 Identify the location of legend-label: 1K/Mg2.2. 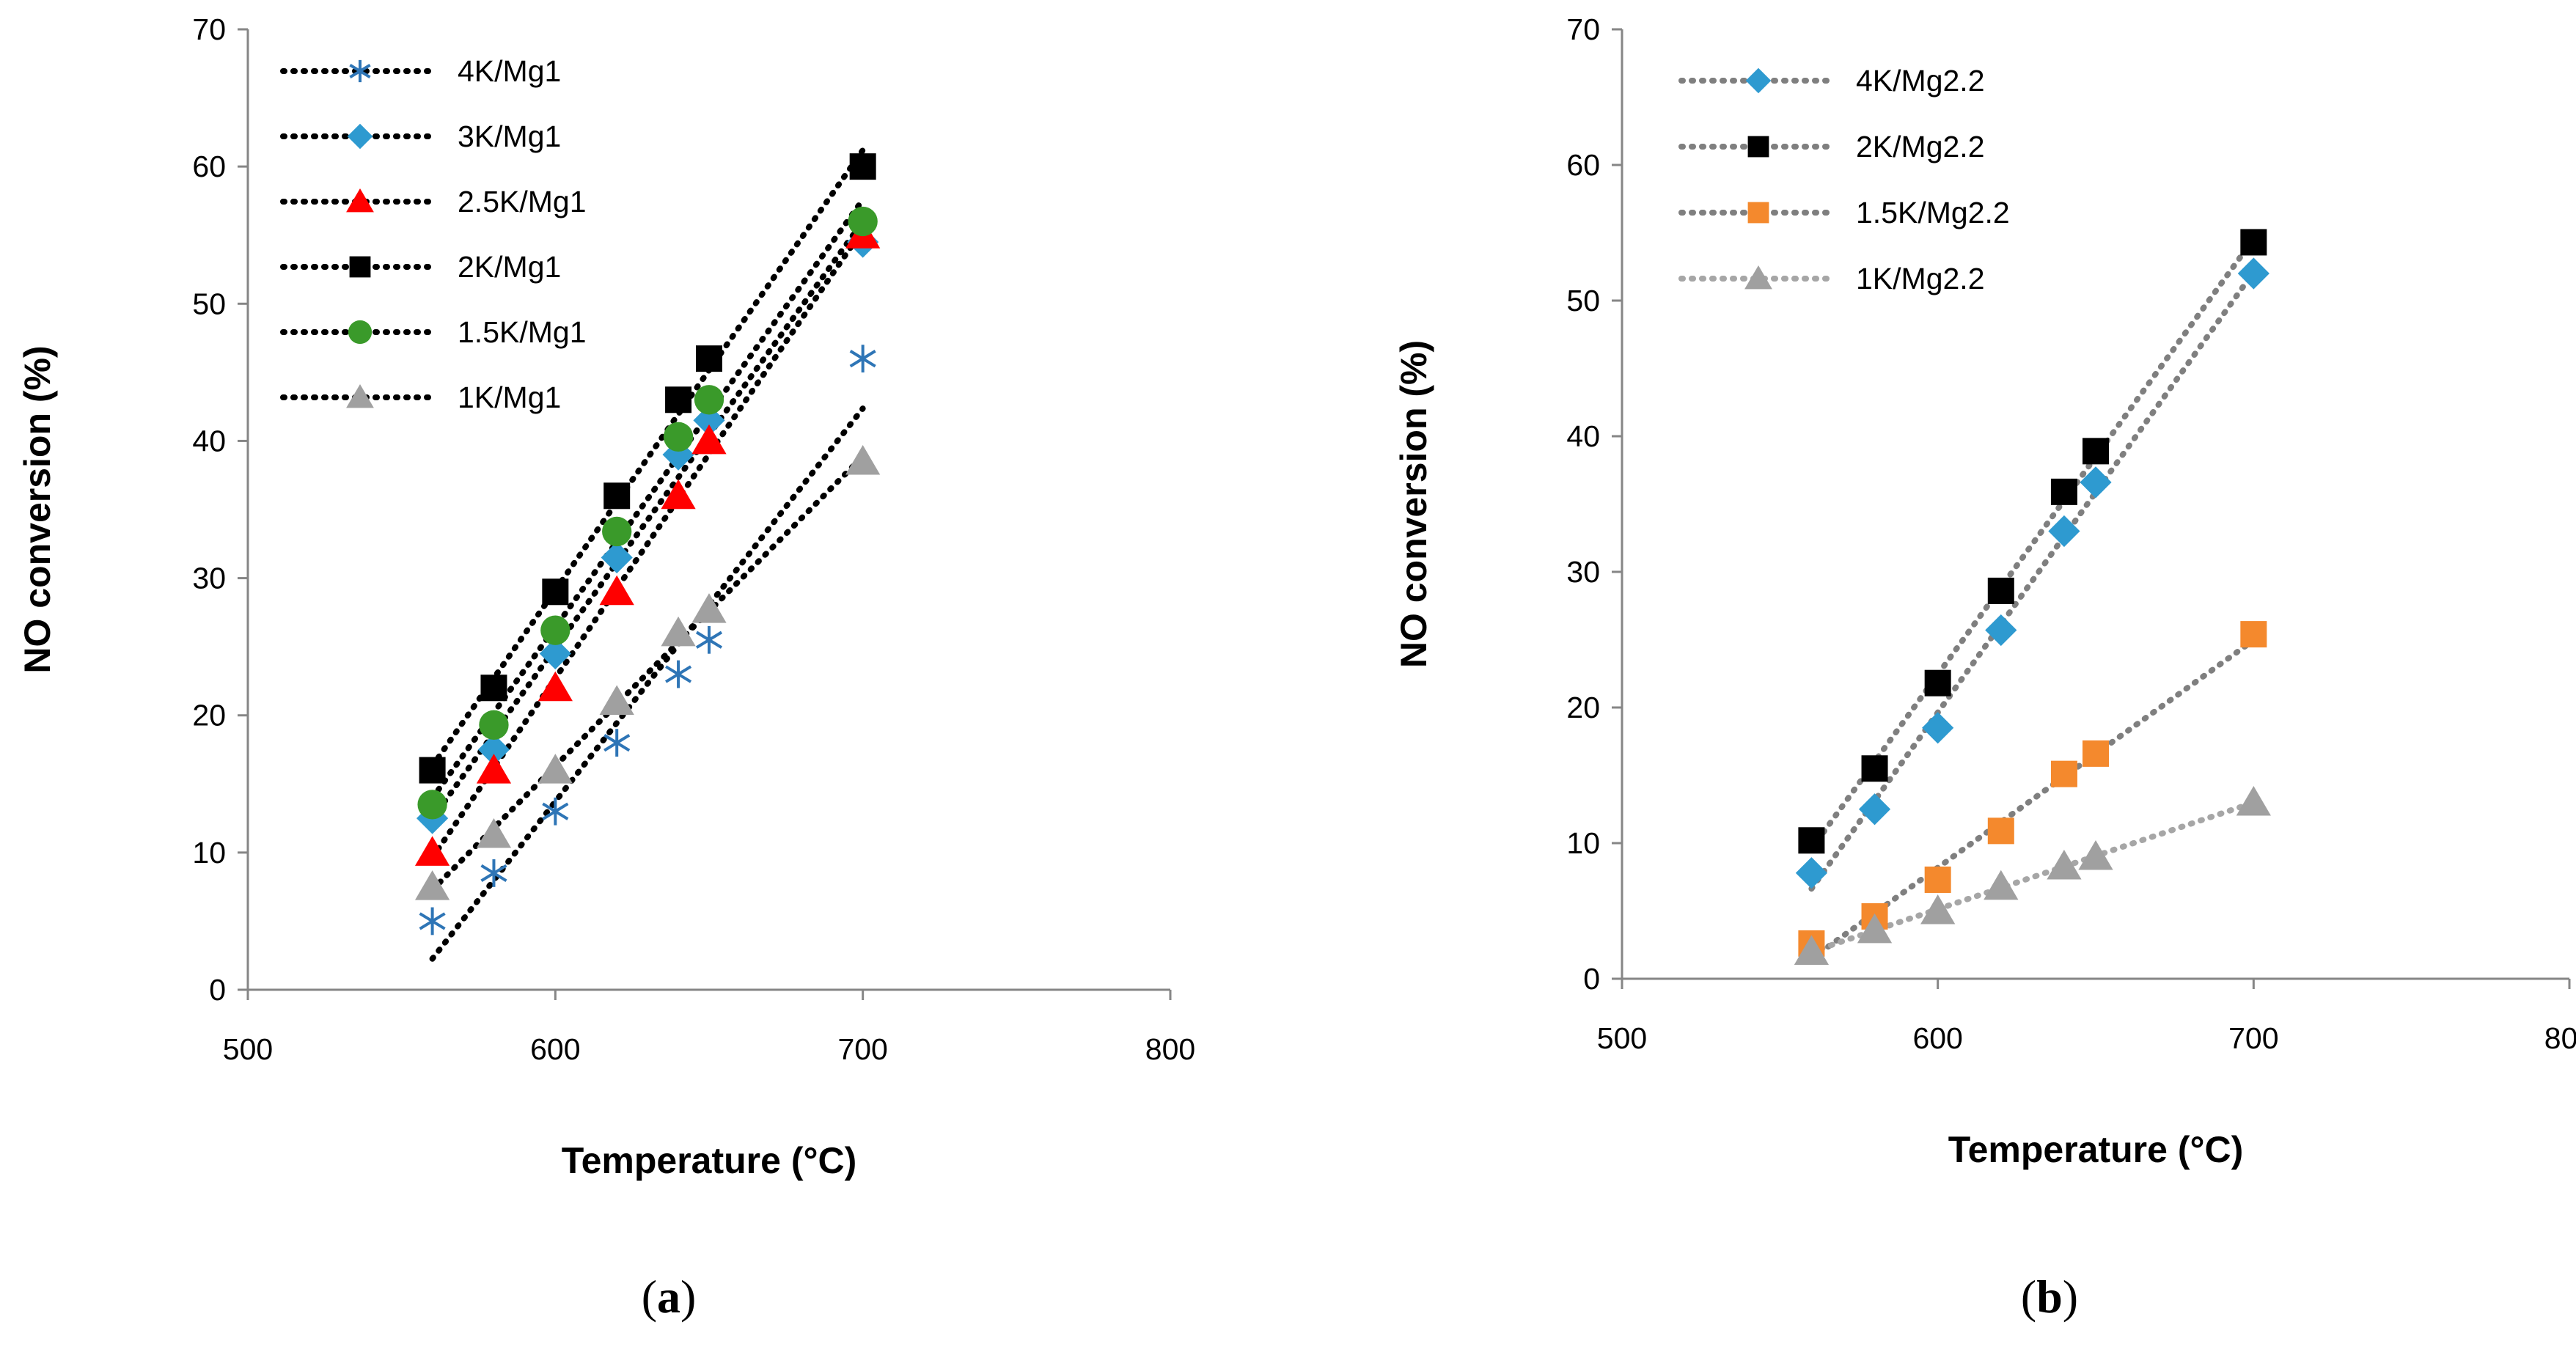
(1920, 278).